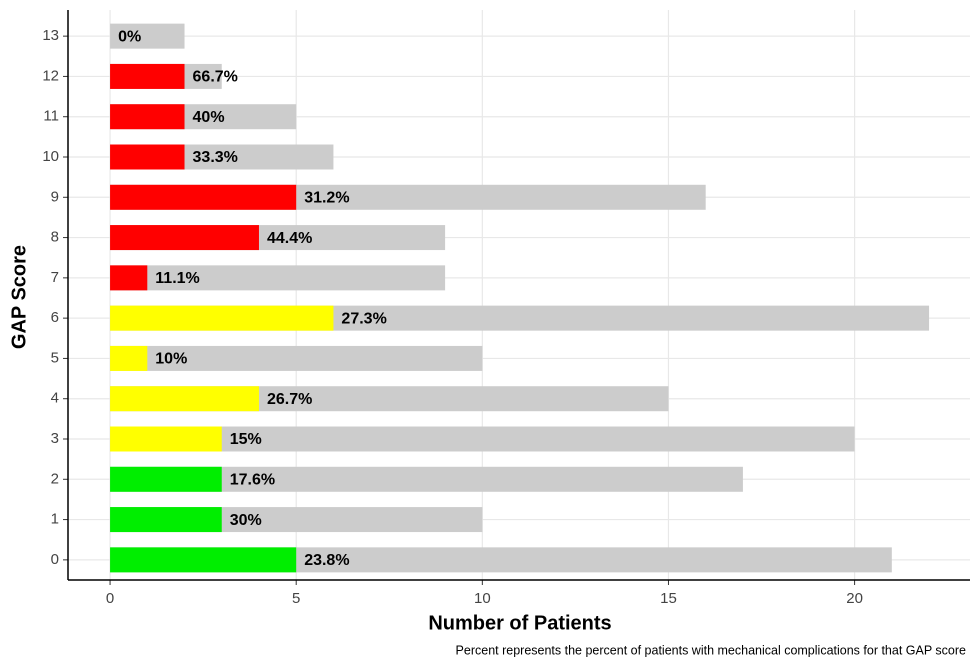 The image size is (971, 660). Describe the element at coordinates (55, 237) in the screenshot. I see `y-tick-label: 8` at that location.